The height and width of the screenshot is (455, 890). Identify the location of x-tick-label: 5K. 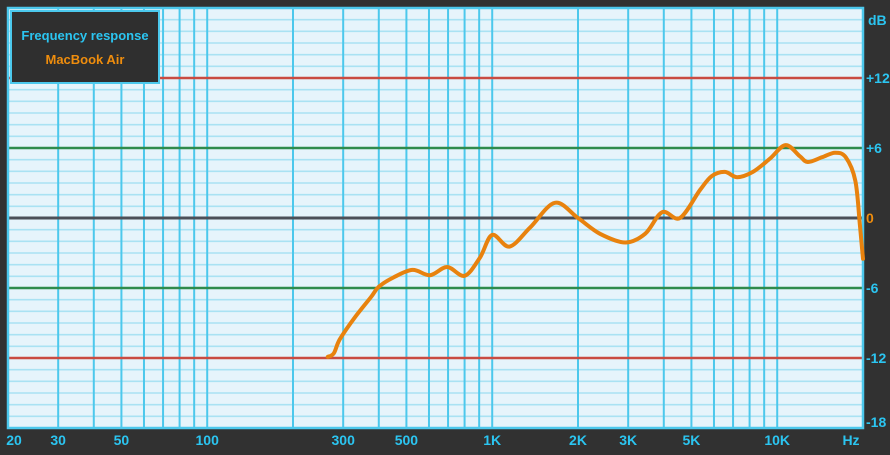
(691, 440).